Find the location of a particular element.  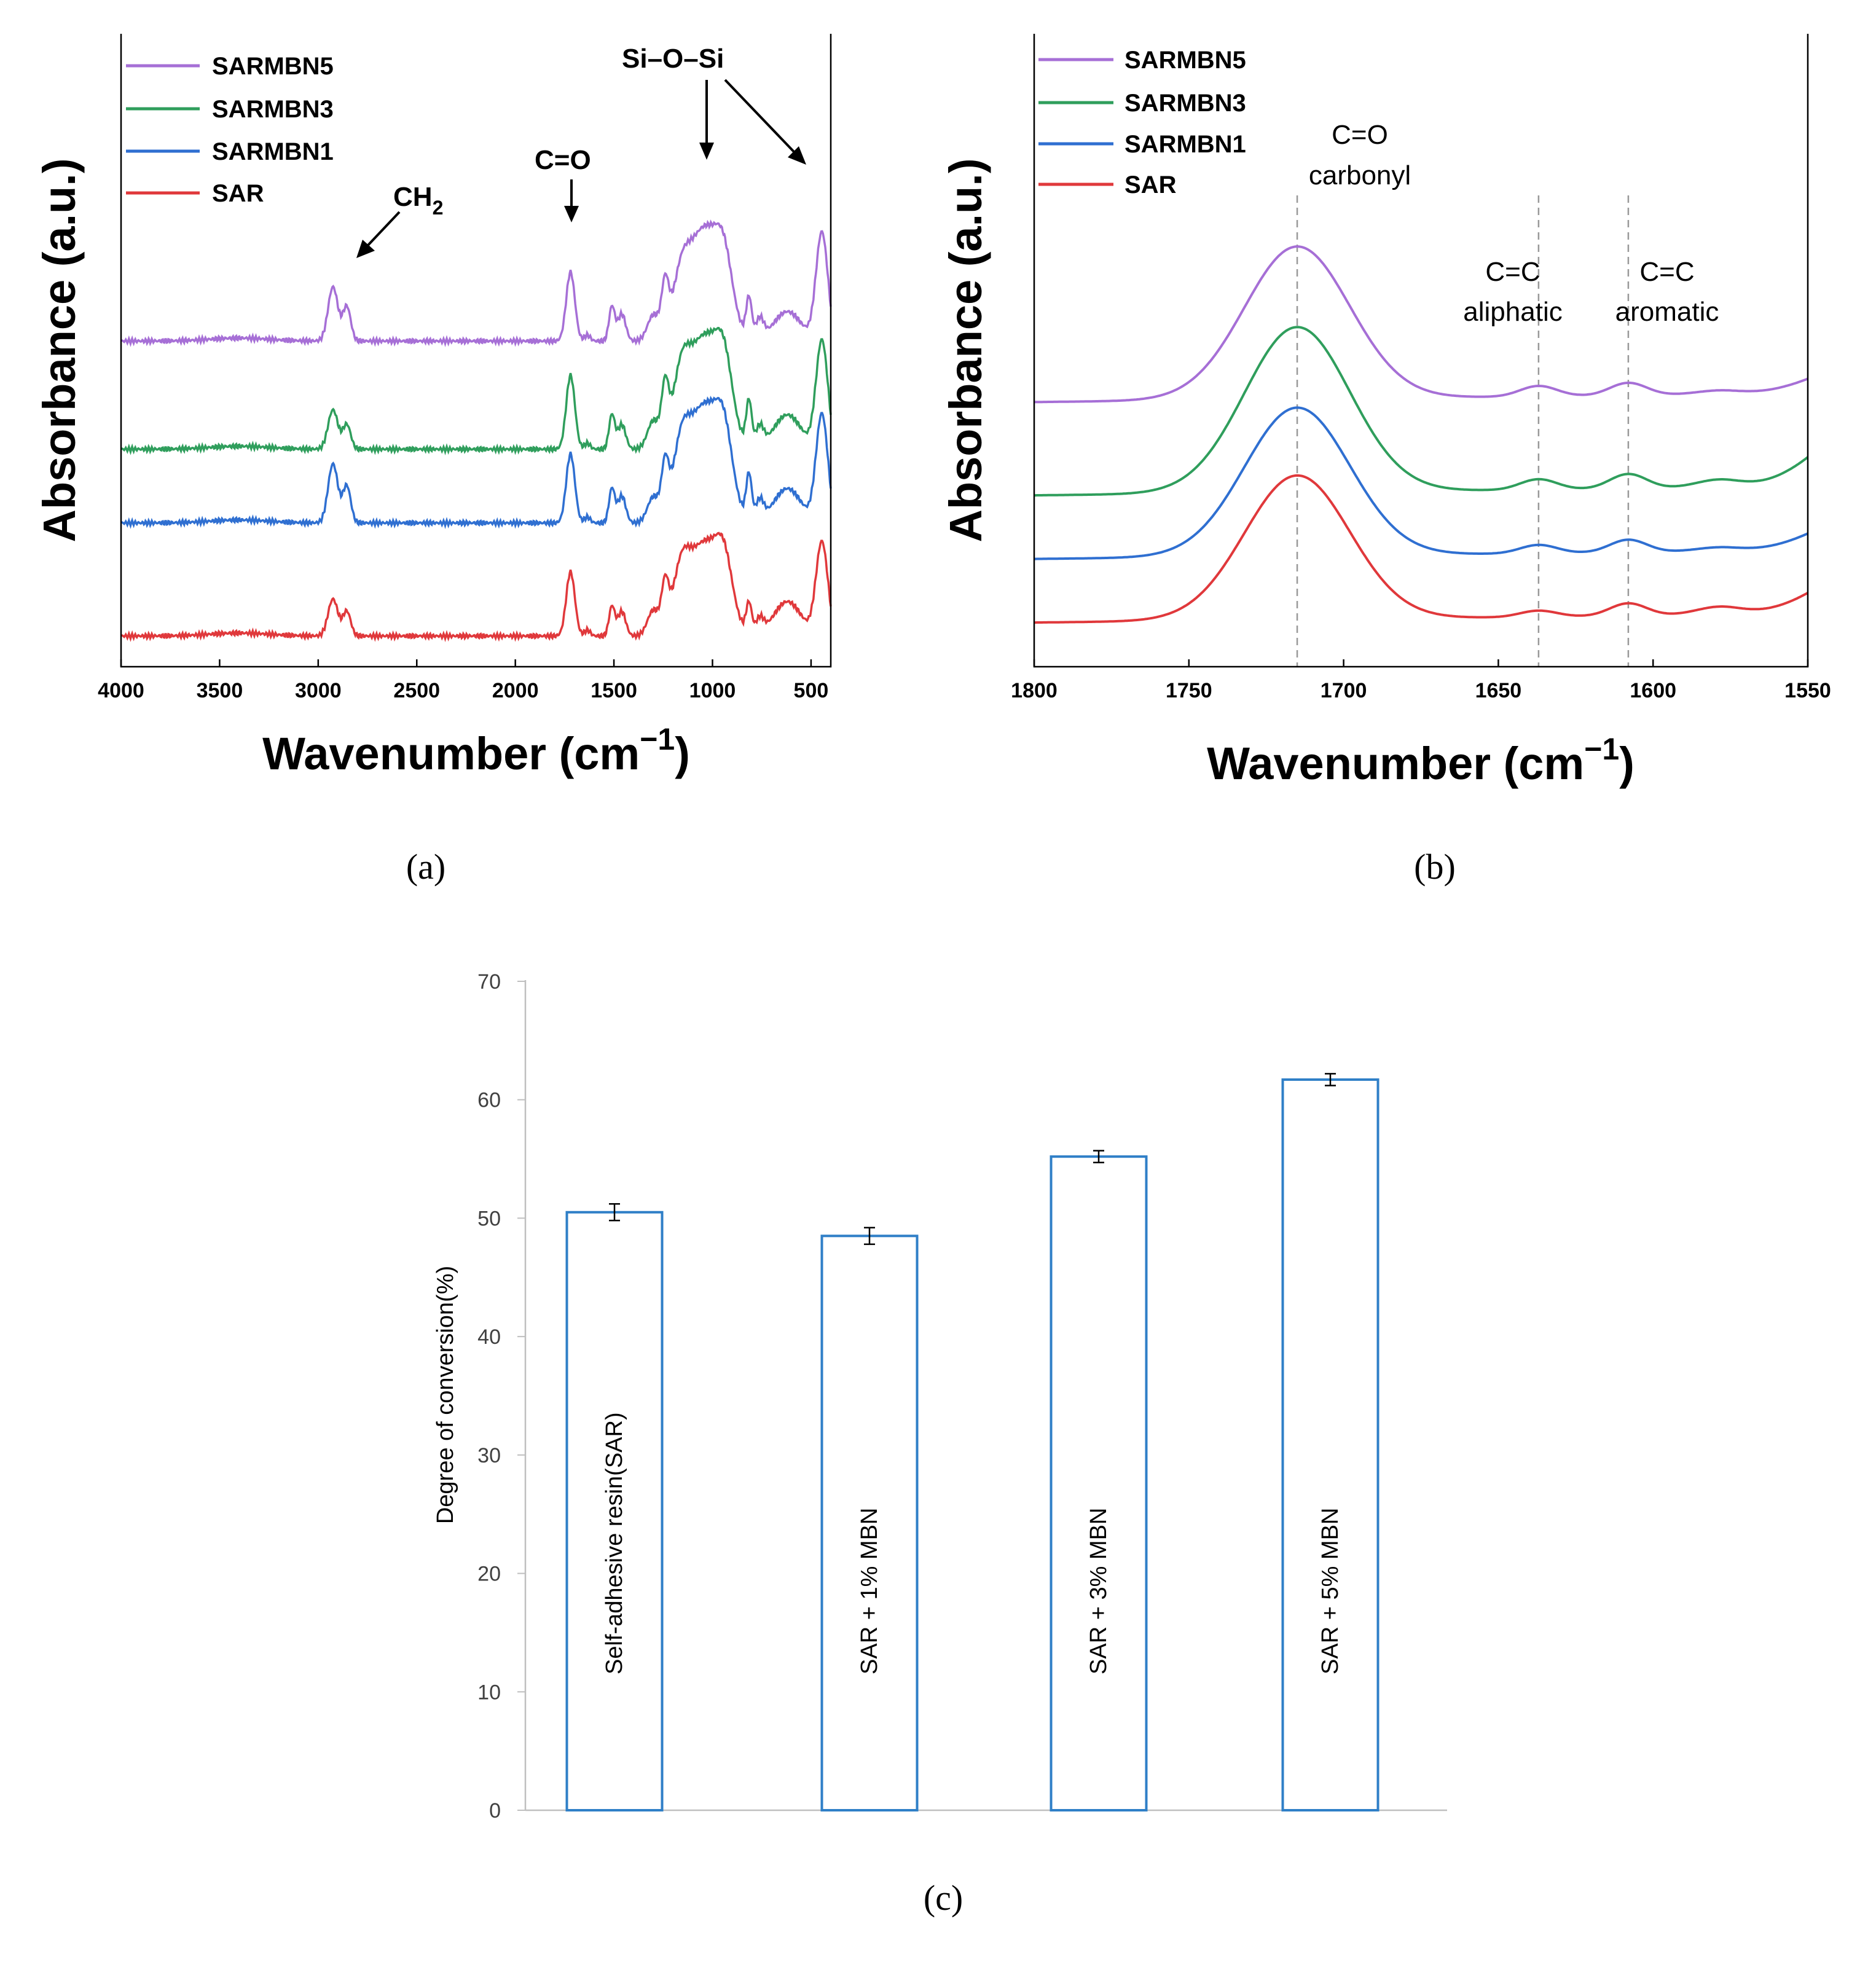

annotation-co-line2: carbonyl is located at coordinates (1360, 175).